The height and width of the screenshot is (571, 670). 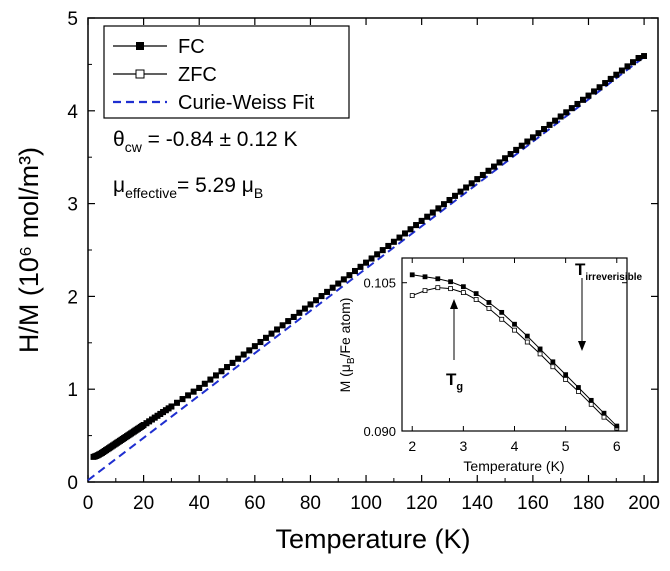 I want to click on t-irreversible-annotation: Tirreverisible, so click(x=609, y=305).